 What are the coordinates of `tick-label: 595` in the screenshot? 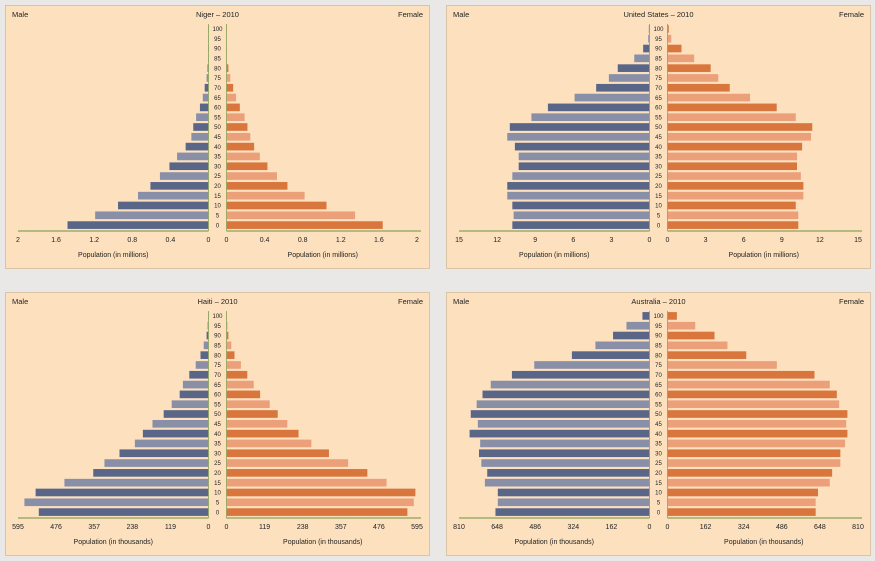 It's located at (18, 527).